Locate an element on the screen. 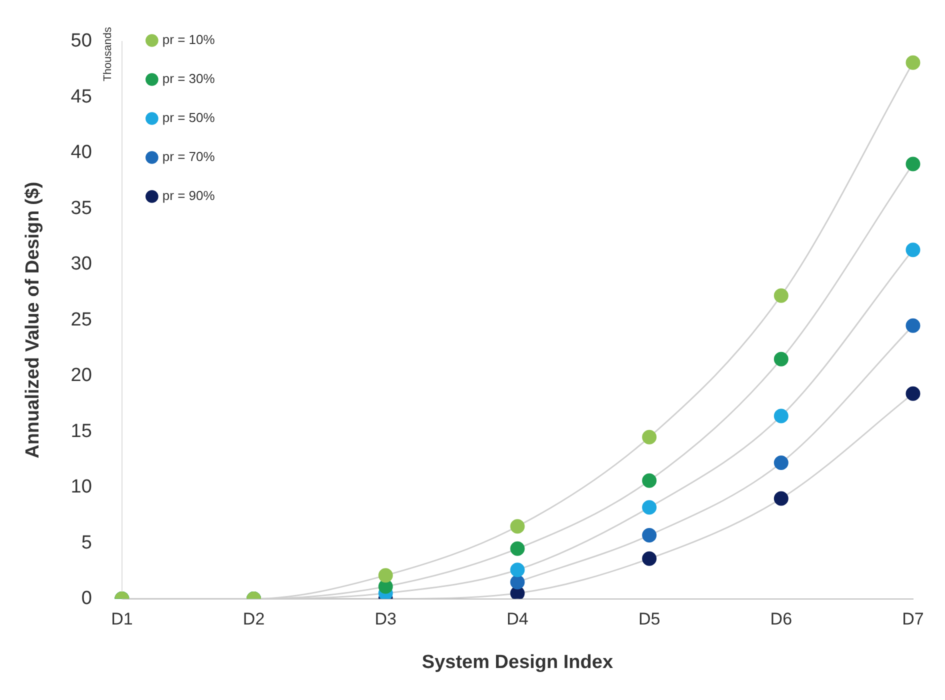  x-tick-label: D3 is located at coordinates (385, 619).